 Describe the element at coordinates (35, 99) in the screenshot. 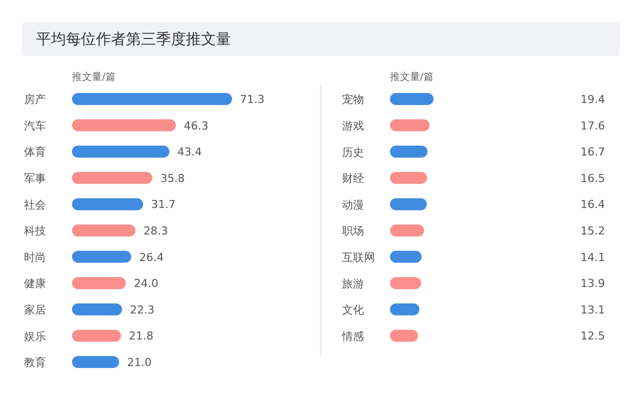

I see `y-tick-label: 房产` at that location.